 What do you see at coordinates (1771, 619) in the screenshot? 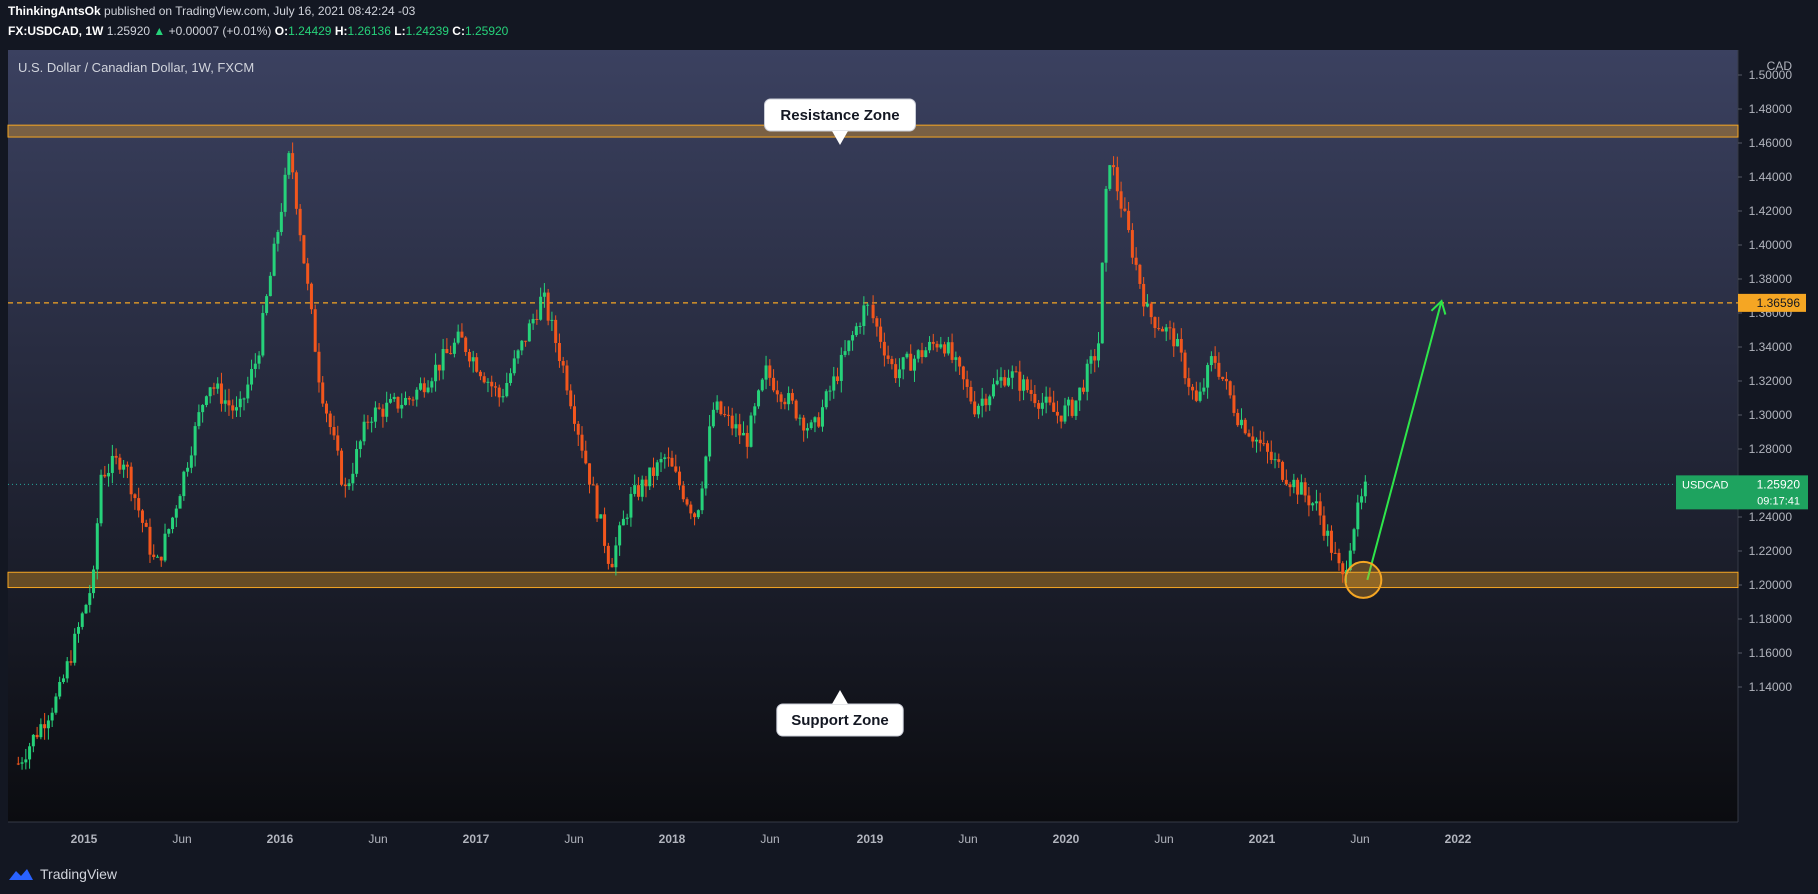
I see `price-tick-label: 1.18000` at bounding box center [1771, 619].